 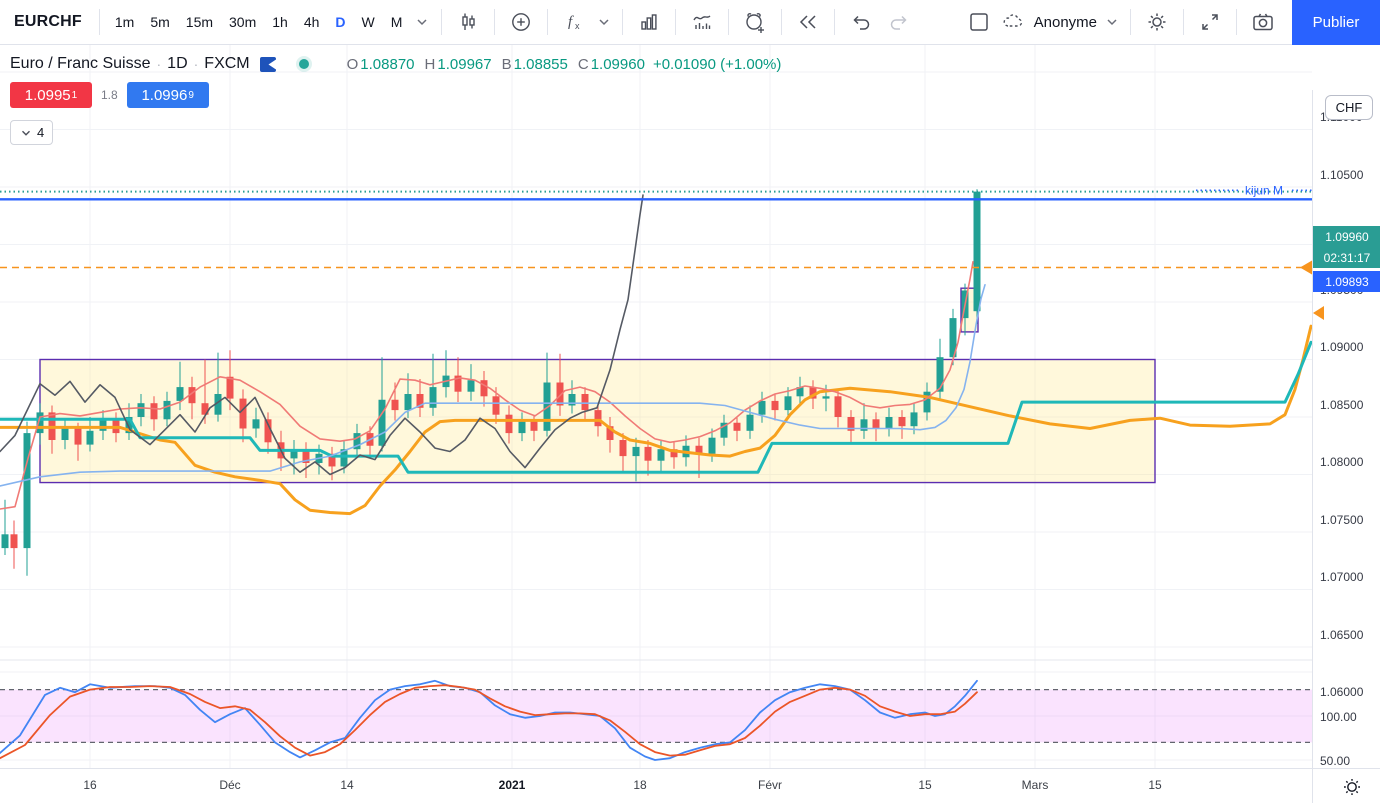 I want to click on exchange-logo-icon, so click(x=267, y=64).